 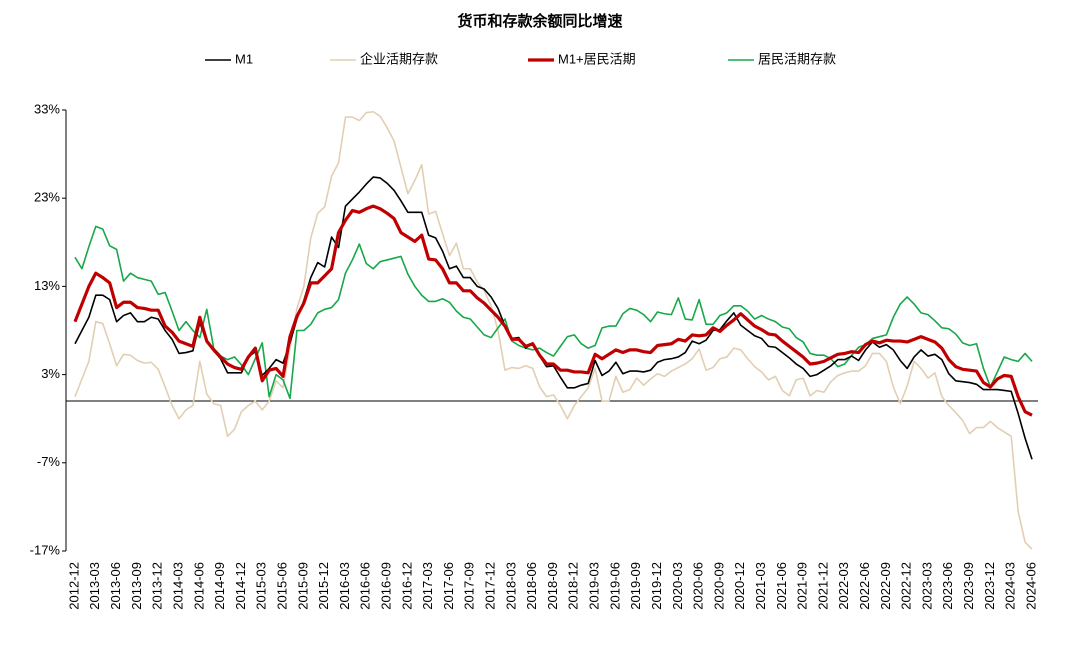 What do you see at coordinates (94, 586) in the screenshot?
I see `x-tick-label: 2013-03` at bounding box center [94, 586].